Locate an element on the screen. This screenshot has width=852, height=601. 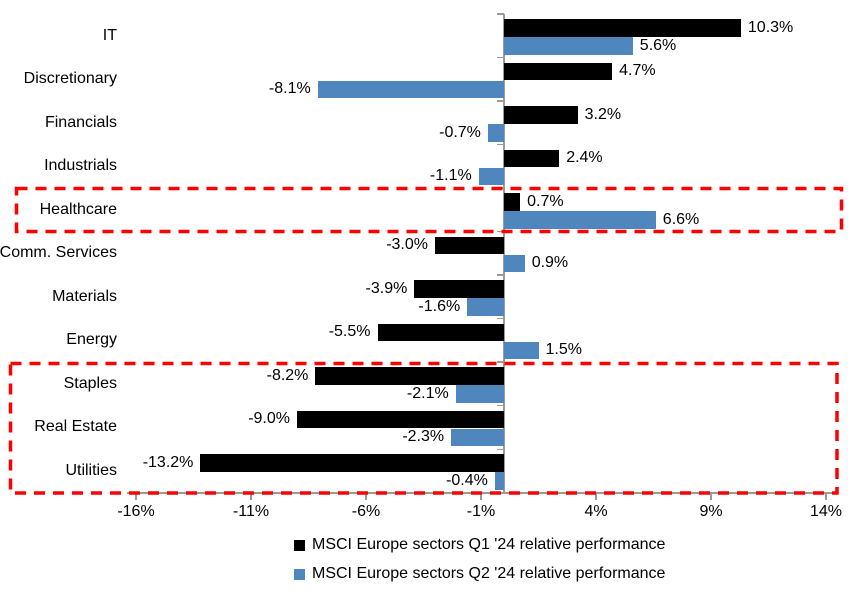
category-label-materials: Materials is located at coordinates (84, 296).